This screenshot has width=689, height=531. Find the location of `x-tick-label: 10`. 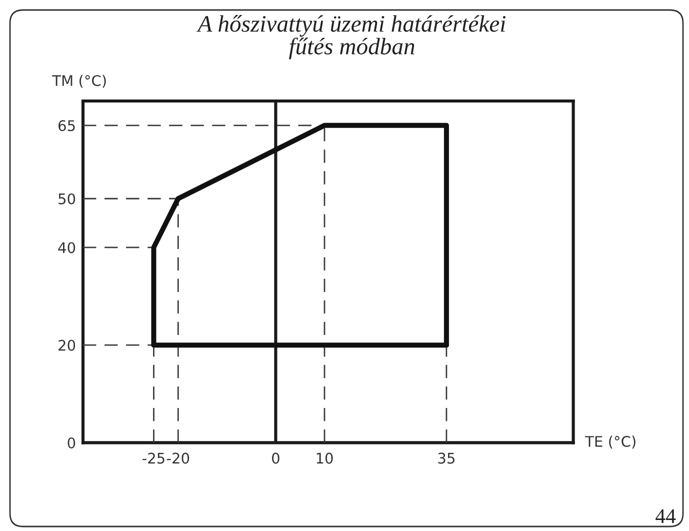

x-tick-label: 10 is located at coordinates (324, 458).